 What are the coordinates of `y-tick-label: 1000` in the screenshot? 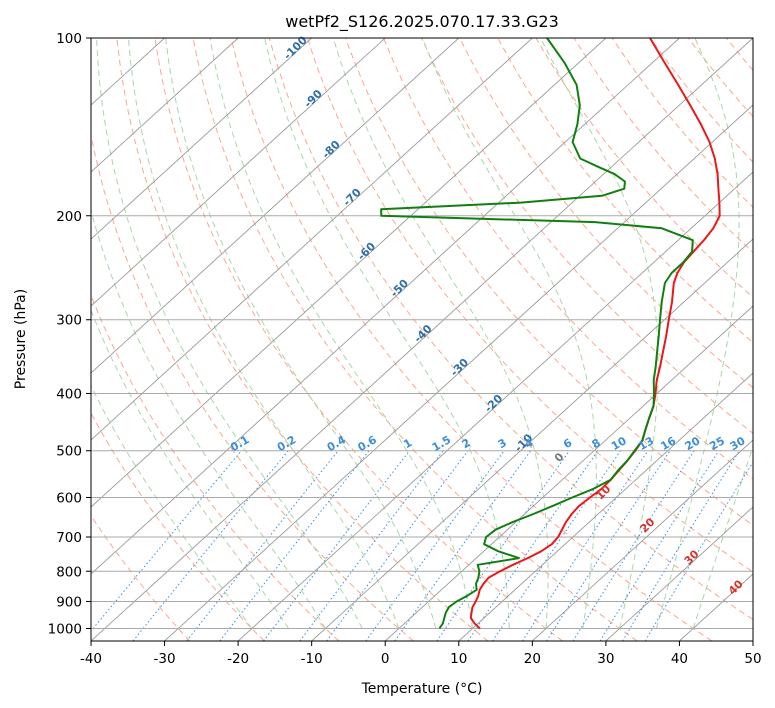 It's located at (65, 629).